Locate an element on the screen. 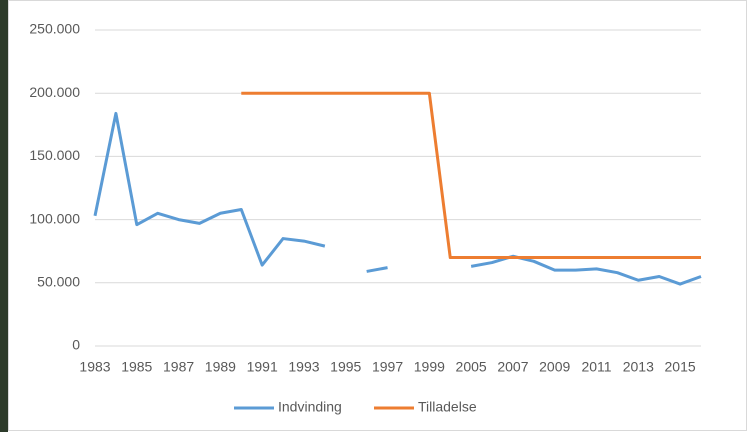  x-tick-label: 2009 is located at coordinates (554, 367).